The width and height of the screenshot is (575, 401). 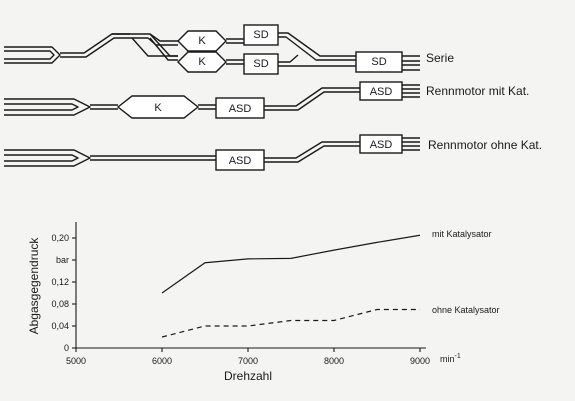 What do you see at coordinates (62, 260) in the screenshot?
I see `y-tick-label: bar` at bounding box center [62, 260].